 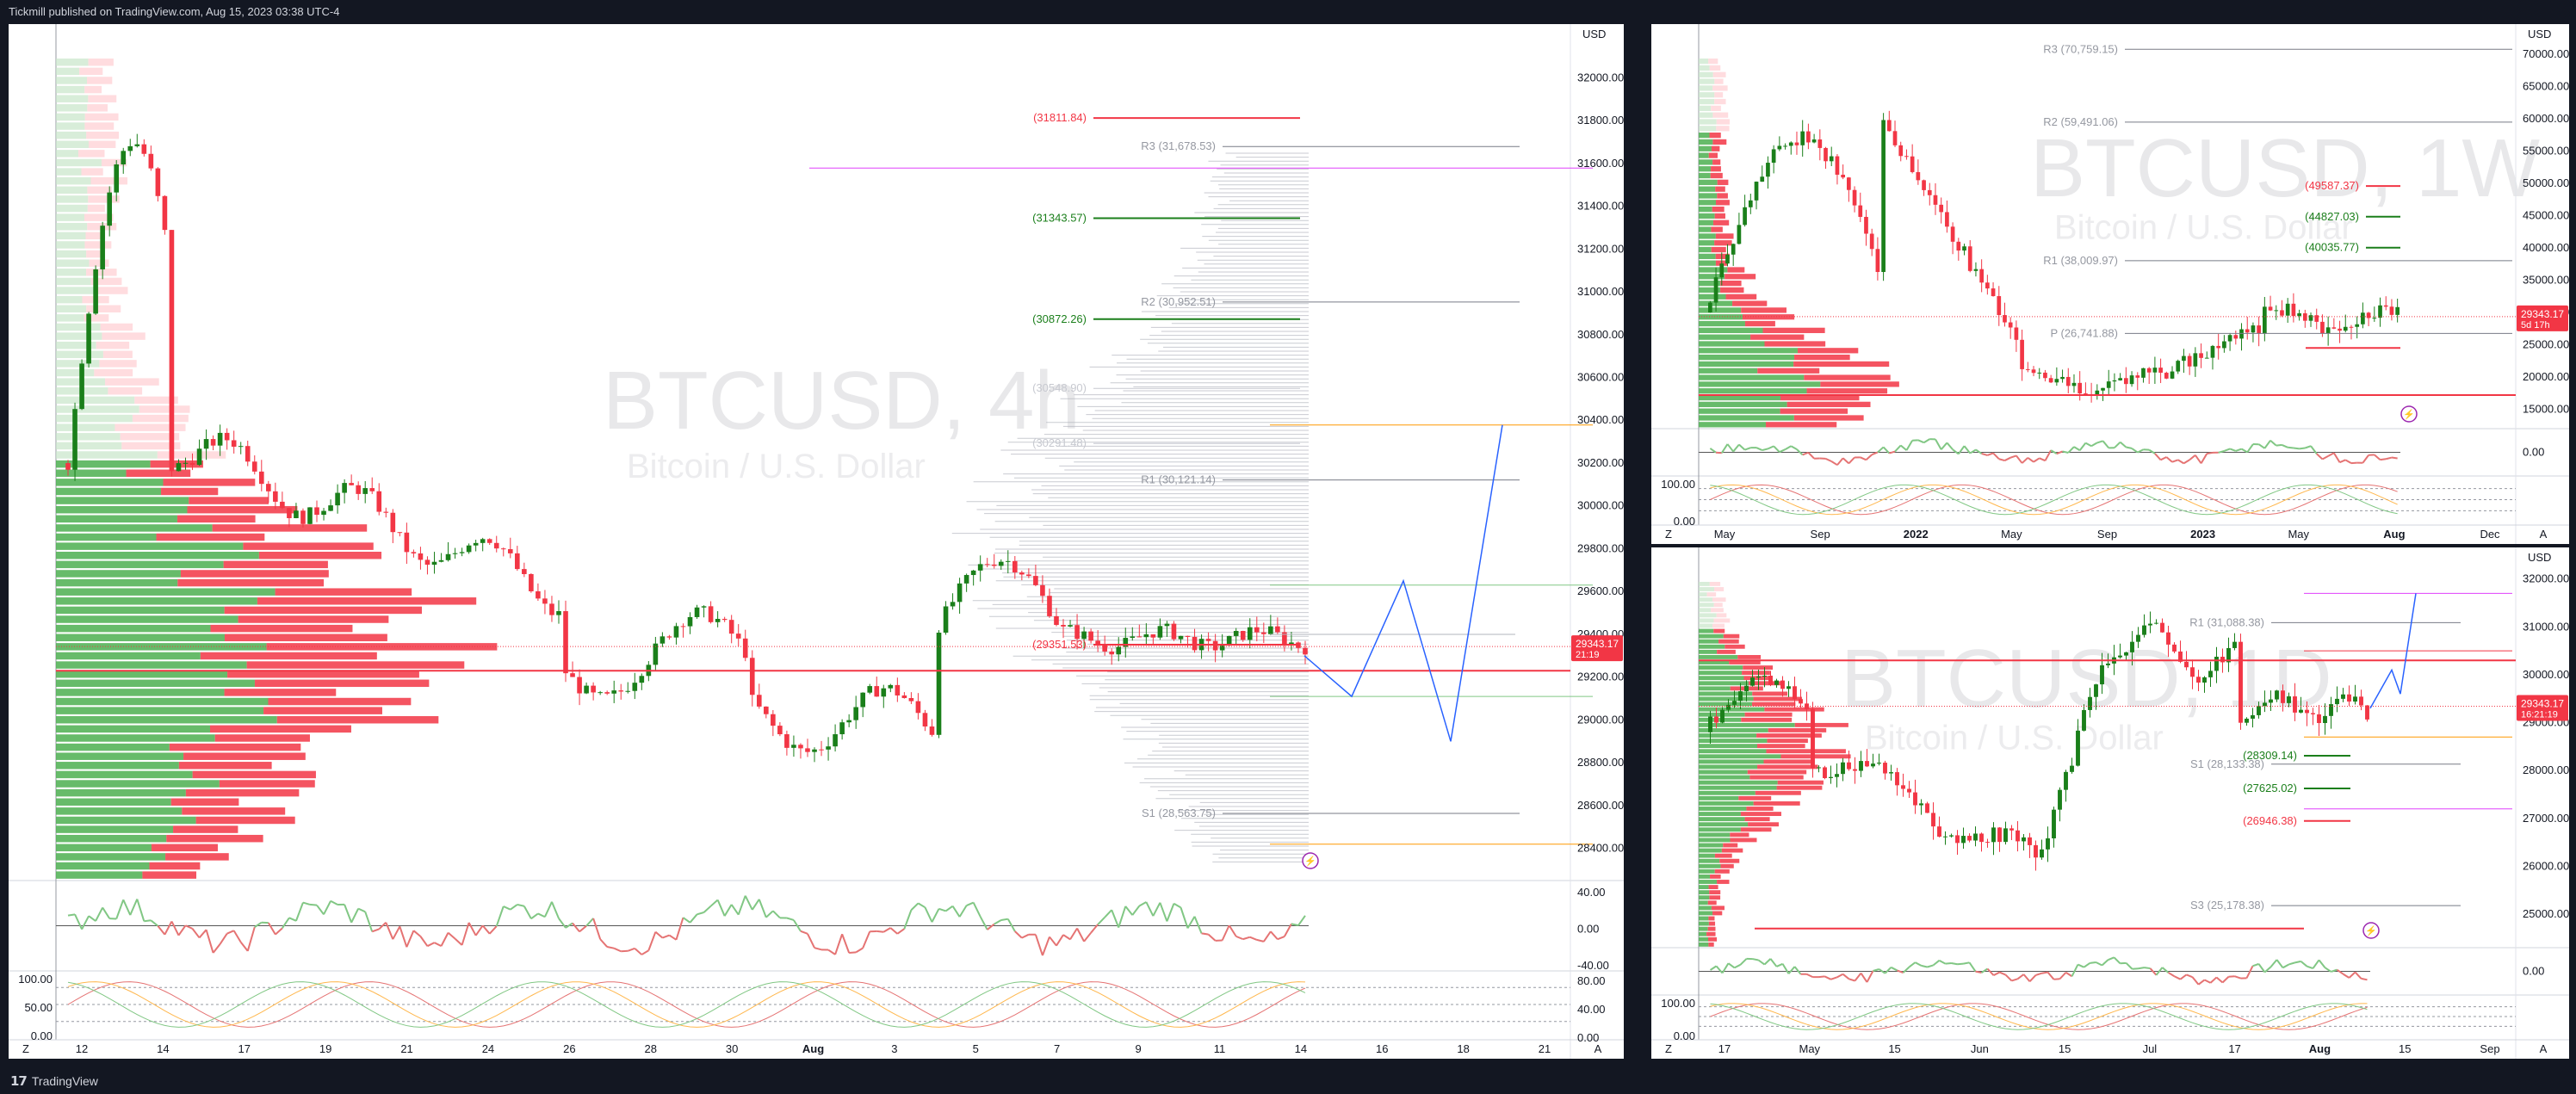 What do you see at coordinates (2489, 1048) in the screenshot?
I see `time-tick: Sep` at bounding box center [2489, 1048].